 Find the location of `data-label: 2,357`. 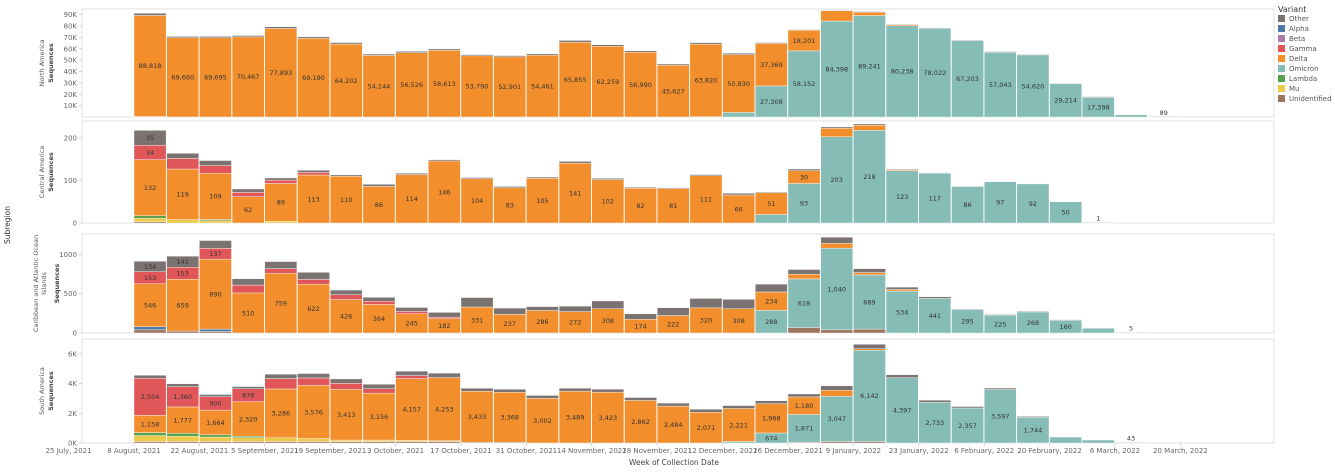

data-label: 2,357 is located at coordinates (967, 426).